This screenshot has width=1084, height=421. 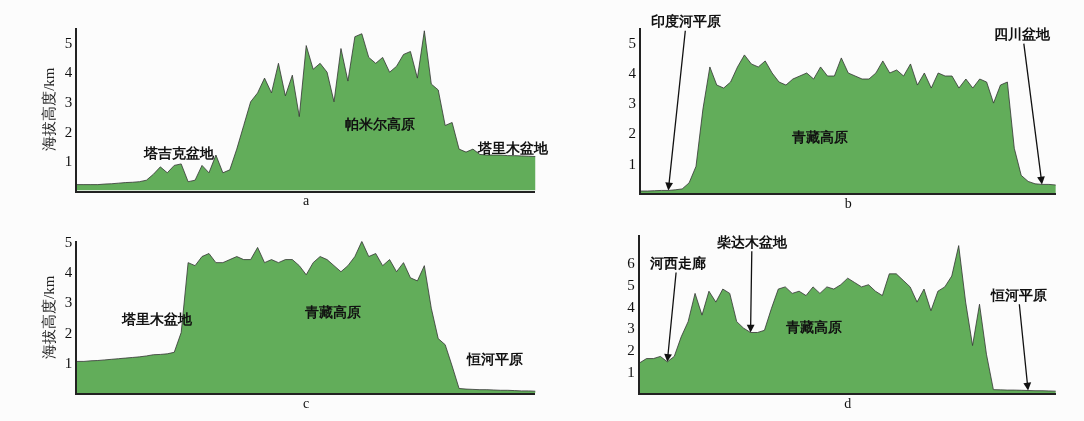 What do you see at coordinates (677, 263) in the screenshot?
I see `annotation: 河西走廊` at bounding box center [677, 263].